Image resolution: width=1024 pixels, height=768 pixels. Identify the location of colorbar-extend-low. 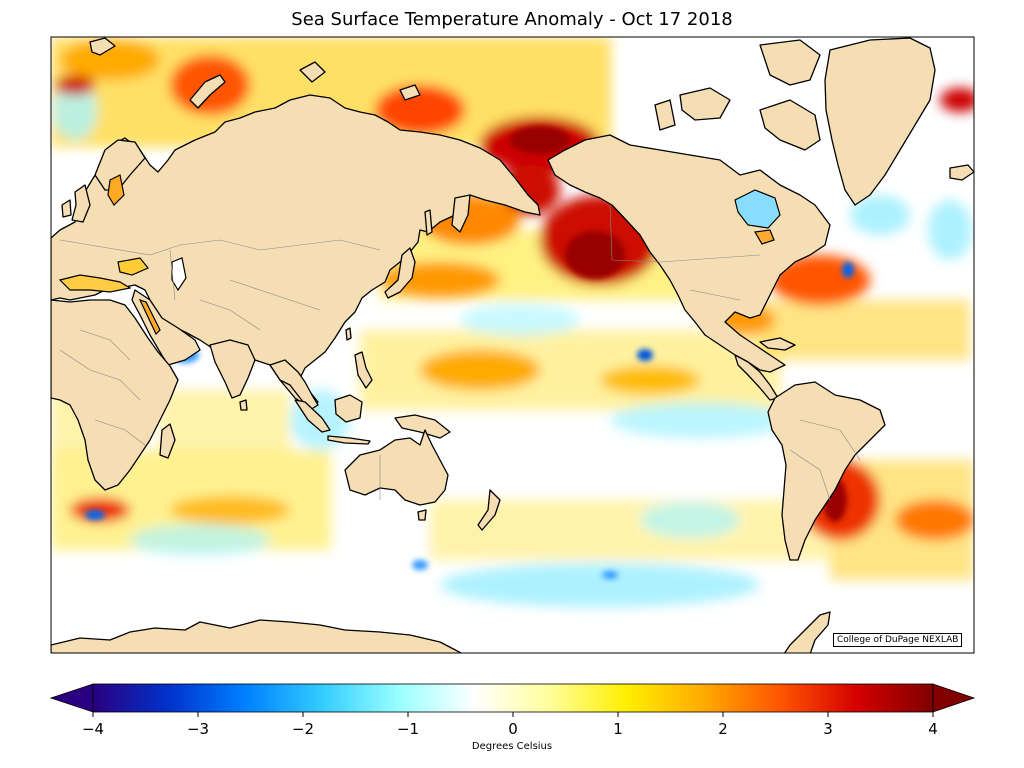
(71, 698).